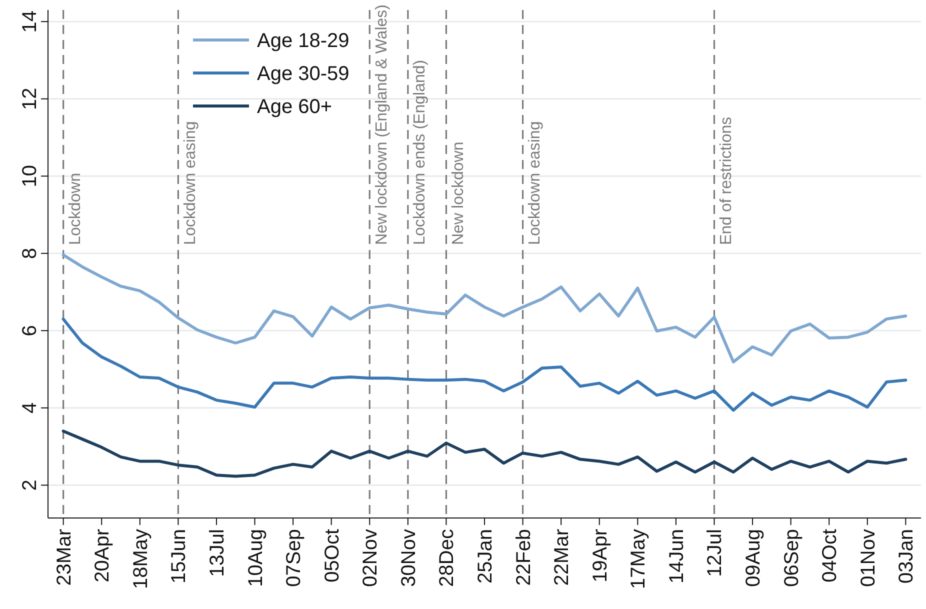  I want to click on x-tick-label: 04Oct, so click(830, 555).